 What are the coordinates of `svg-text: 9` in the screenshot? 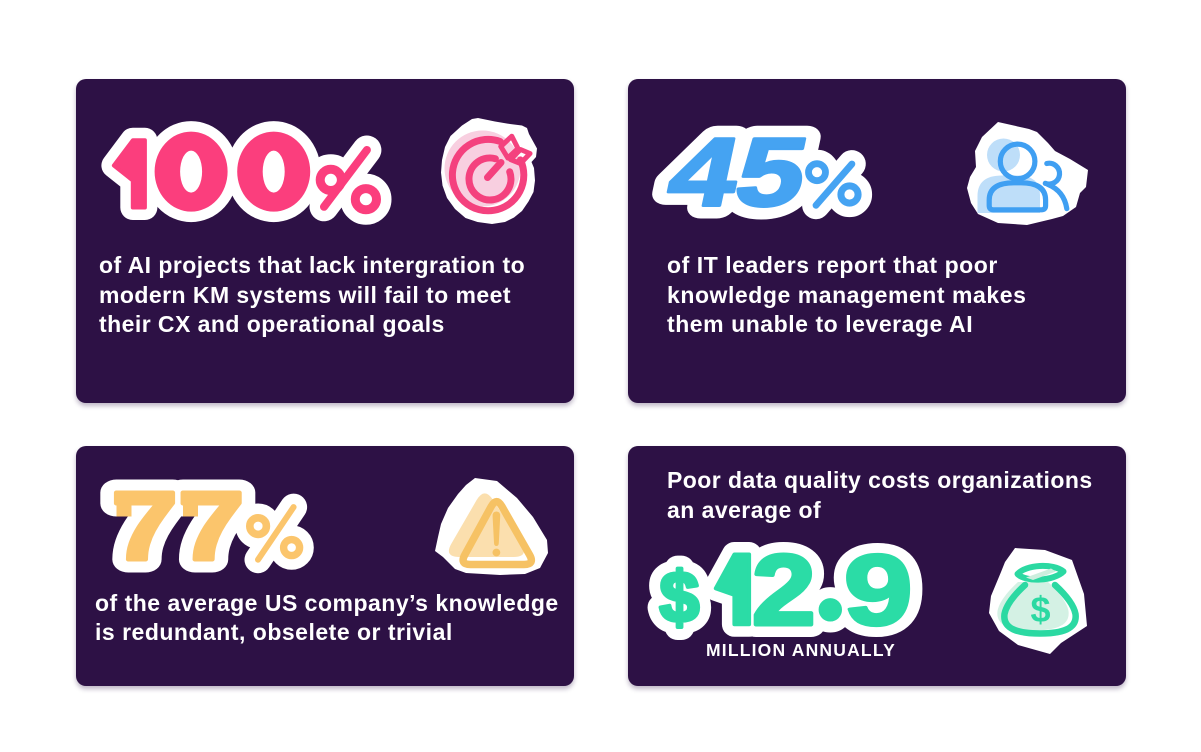 It's located at (878, 590).